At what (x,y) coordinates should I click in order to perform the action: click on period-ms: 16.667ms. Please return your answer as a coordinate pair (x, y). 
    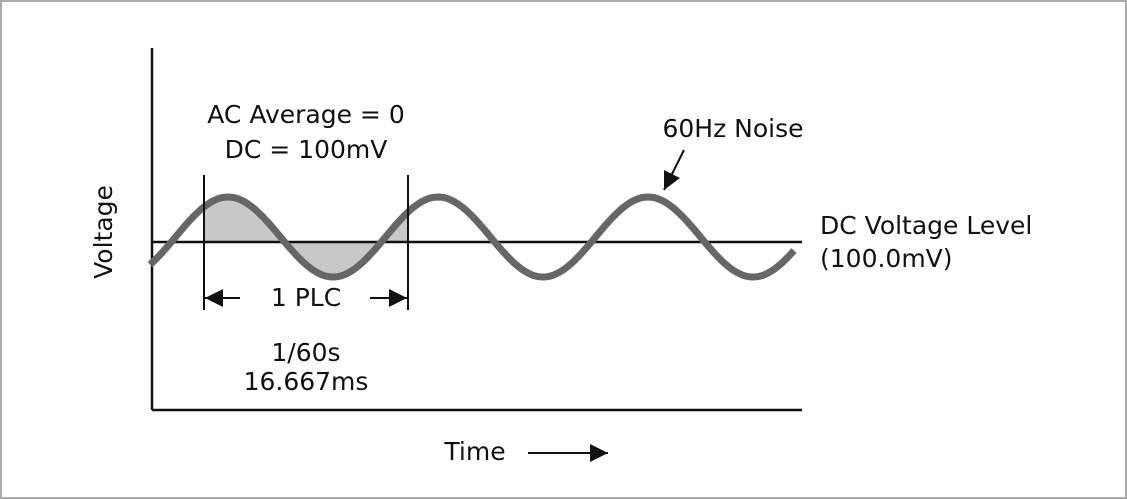
    Looking at the image, I should click on (306, 381).